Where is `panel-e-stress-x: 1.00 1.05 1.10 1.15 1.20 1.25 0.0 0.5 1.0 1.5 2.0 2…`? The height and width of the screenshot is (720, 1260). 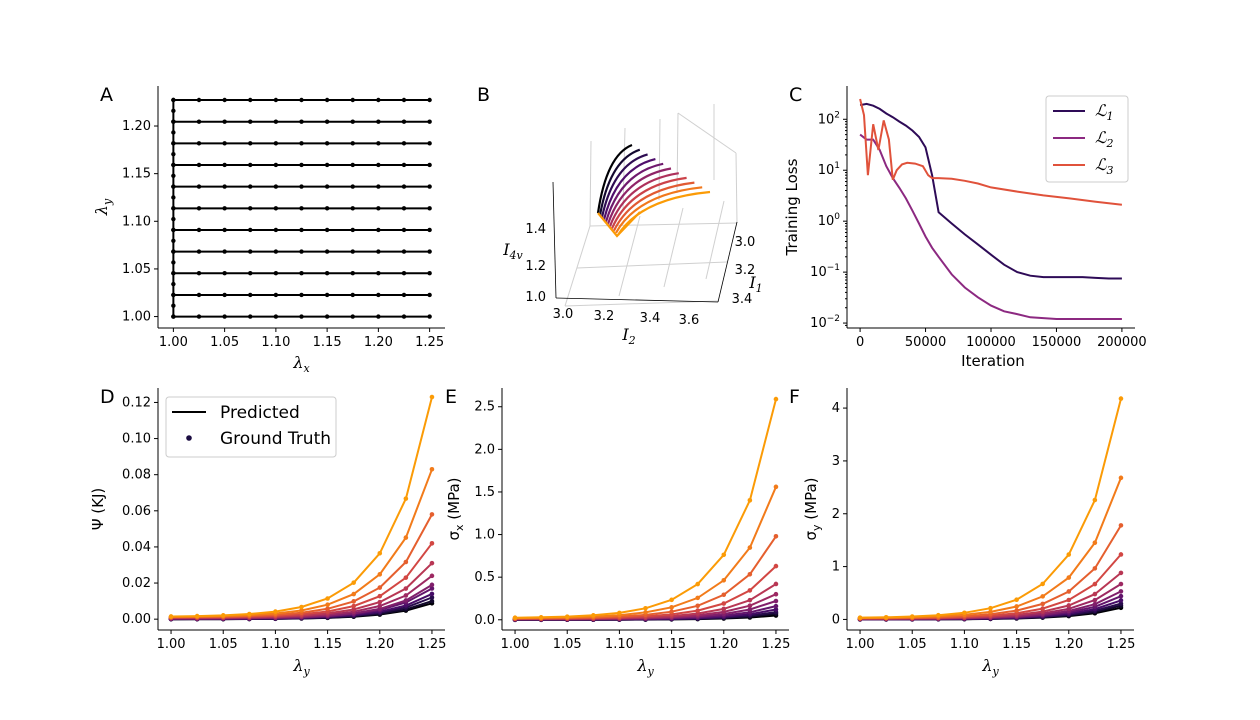 panel-e-stress-x: 1.00 1.05 1.10 1.15 1.20 1.25 0.0 0.5 1.0 1.5 2.0 2… is located at coordinates (617, 533).